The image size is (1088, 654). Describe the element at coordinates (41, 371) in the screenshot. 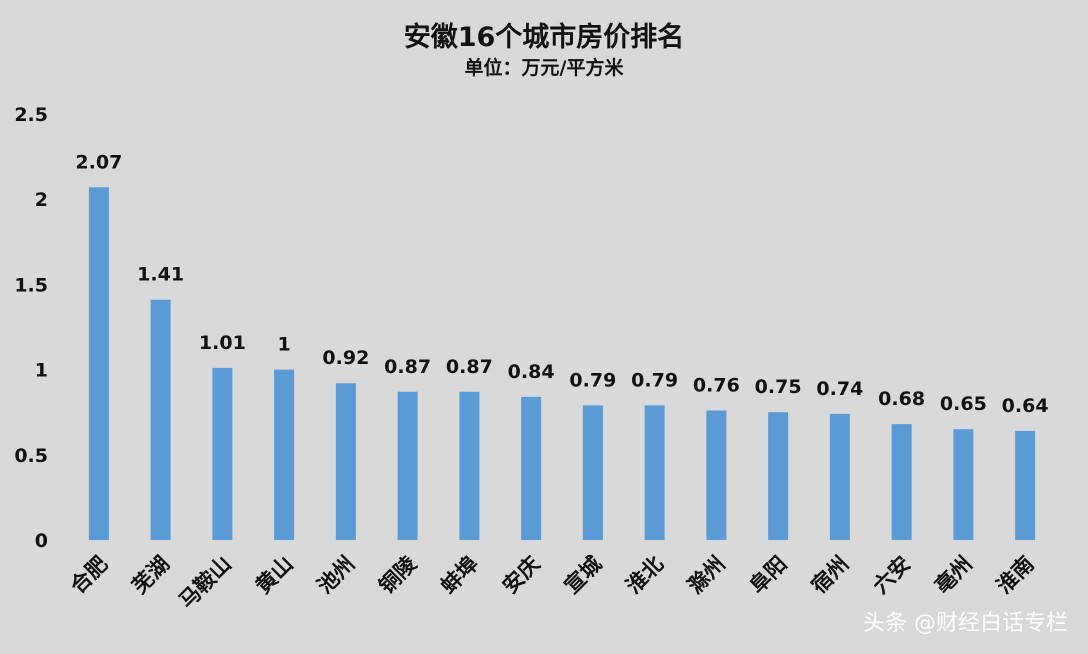

I see `y-tick-label: 1` at that location.